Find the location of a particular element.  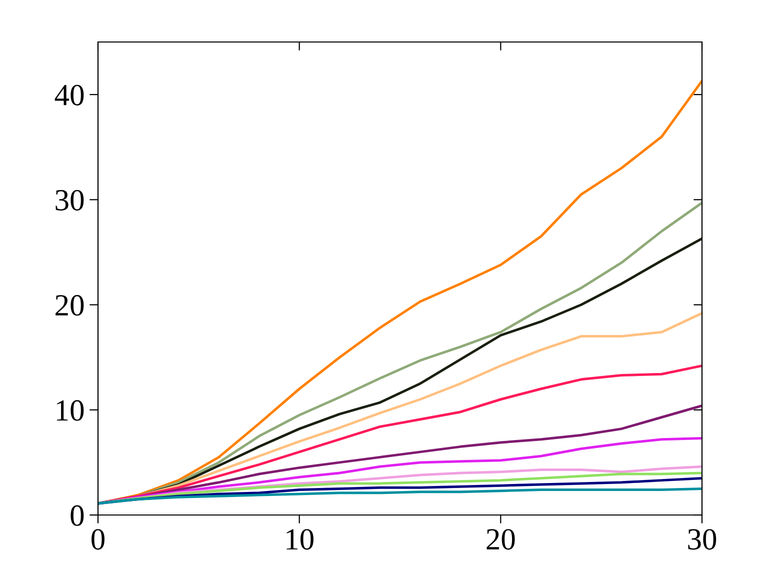

y-tick-label: 20 is located at coordinates (70, 305).